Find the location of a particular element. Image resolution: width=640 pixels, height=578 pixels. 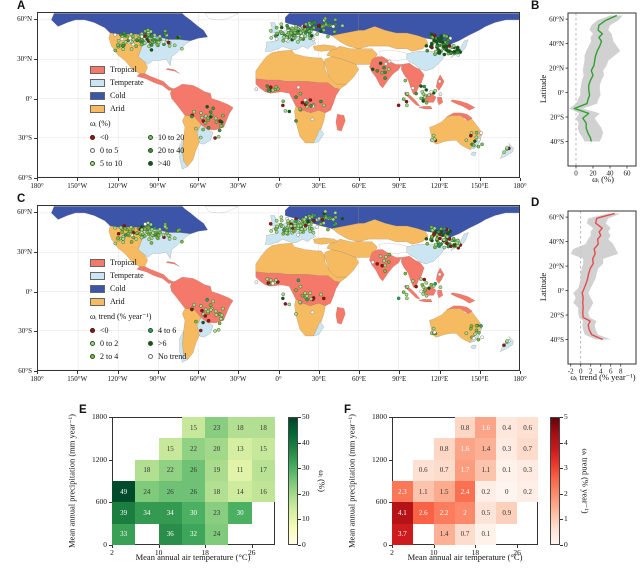

heatmap-cell: 23 is located at coordinates (217, 428).